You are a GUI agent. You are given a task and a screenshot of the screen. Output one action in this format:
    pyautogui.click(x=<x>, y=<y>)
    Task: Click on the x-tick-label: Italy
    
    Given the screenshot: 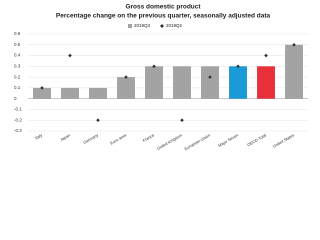 What is the action you would take?
    pyautogui.click(x=38, y=136)
    